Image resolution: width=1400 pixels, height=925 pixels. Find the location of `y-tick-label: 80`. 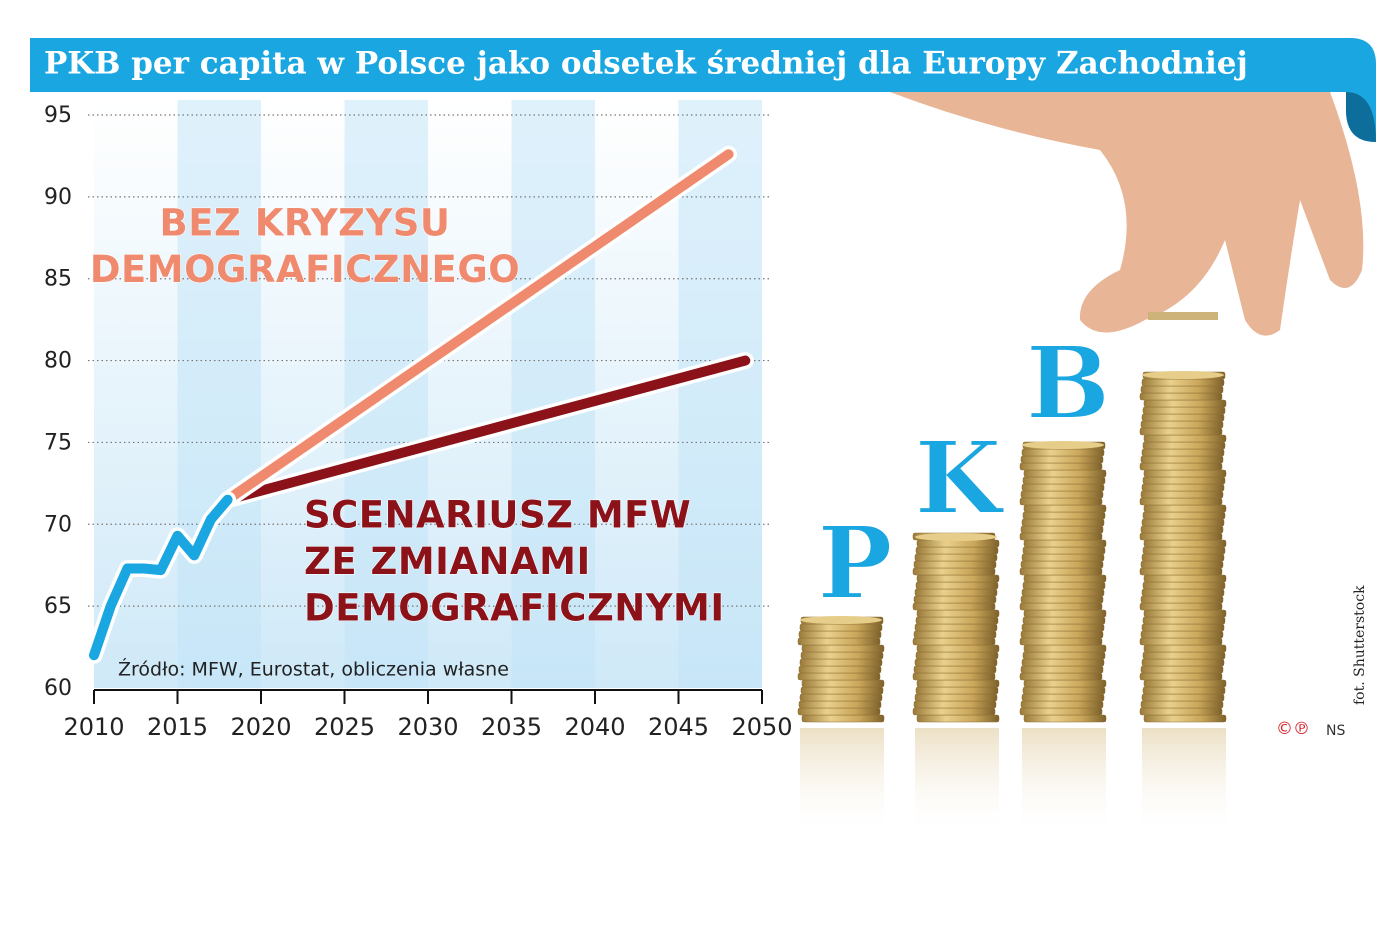

y-tick-label: 80 is located at coordinates (58, 361).